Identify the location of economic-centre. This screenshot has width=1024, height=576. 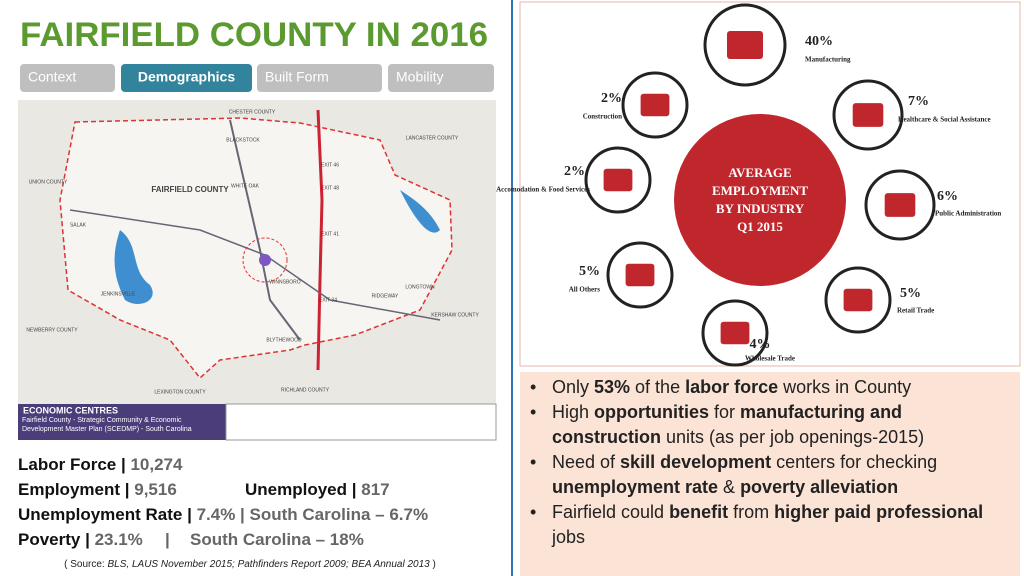
(265, 260).